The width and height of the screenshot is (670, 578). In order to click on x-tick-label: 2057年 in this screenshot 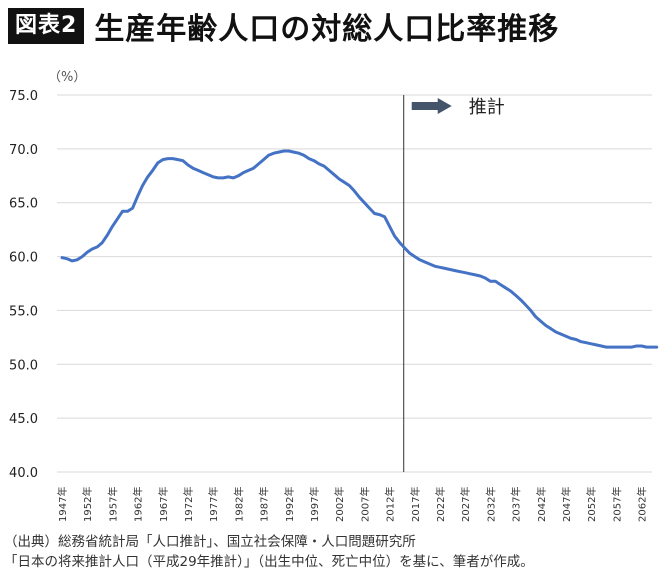, I will do `click(616, 504)`.